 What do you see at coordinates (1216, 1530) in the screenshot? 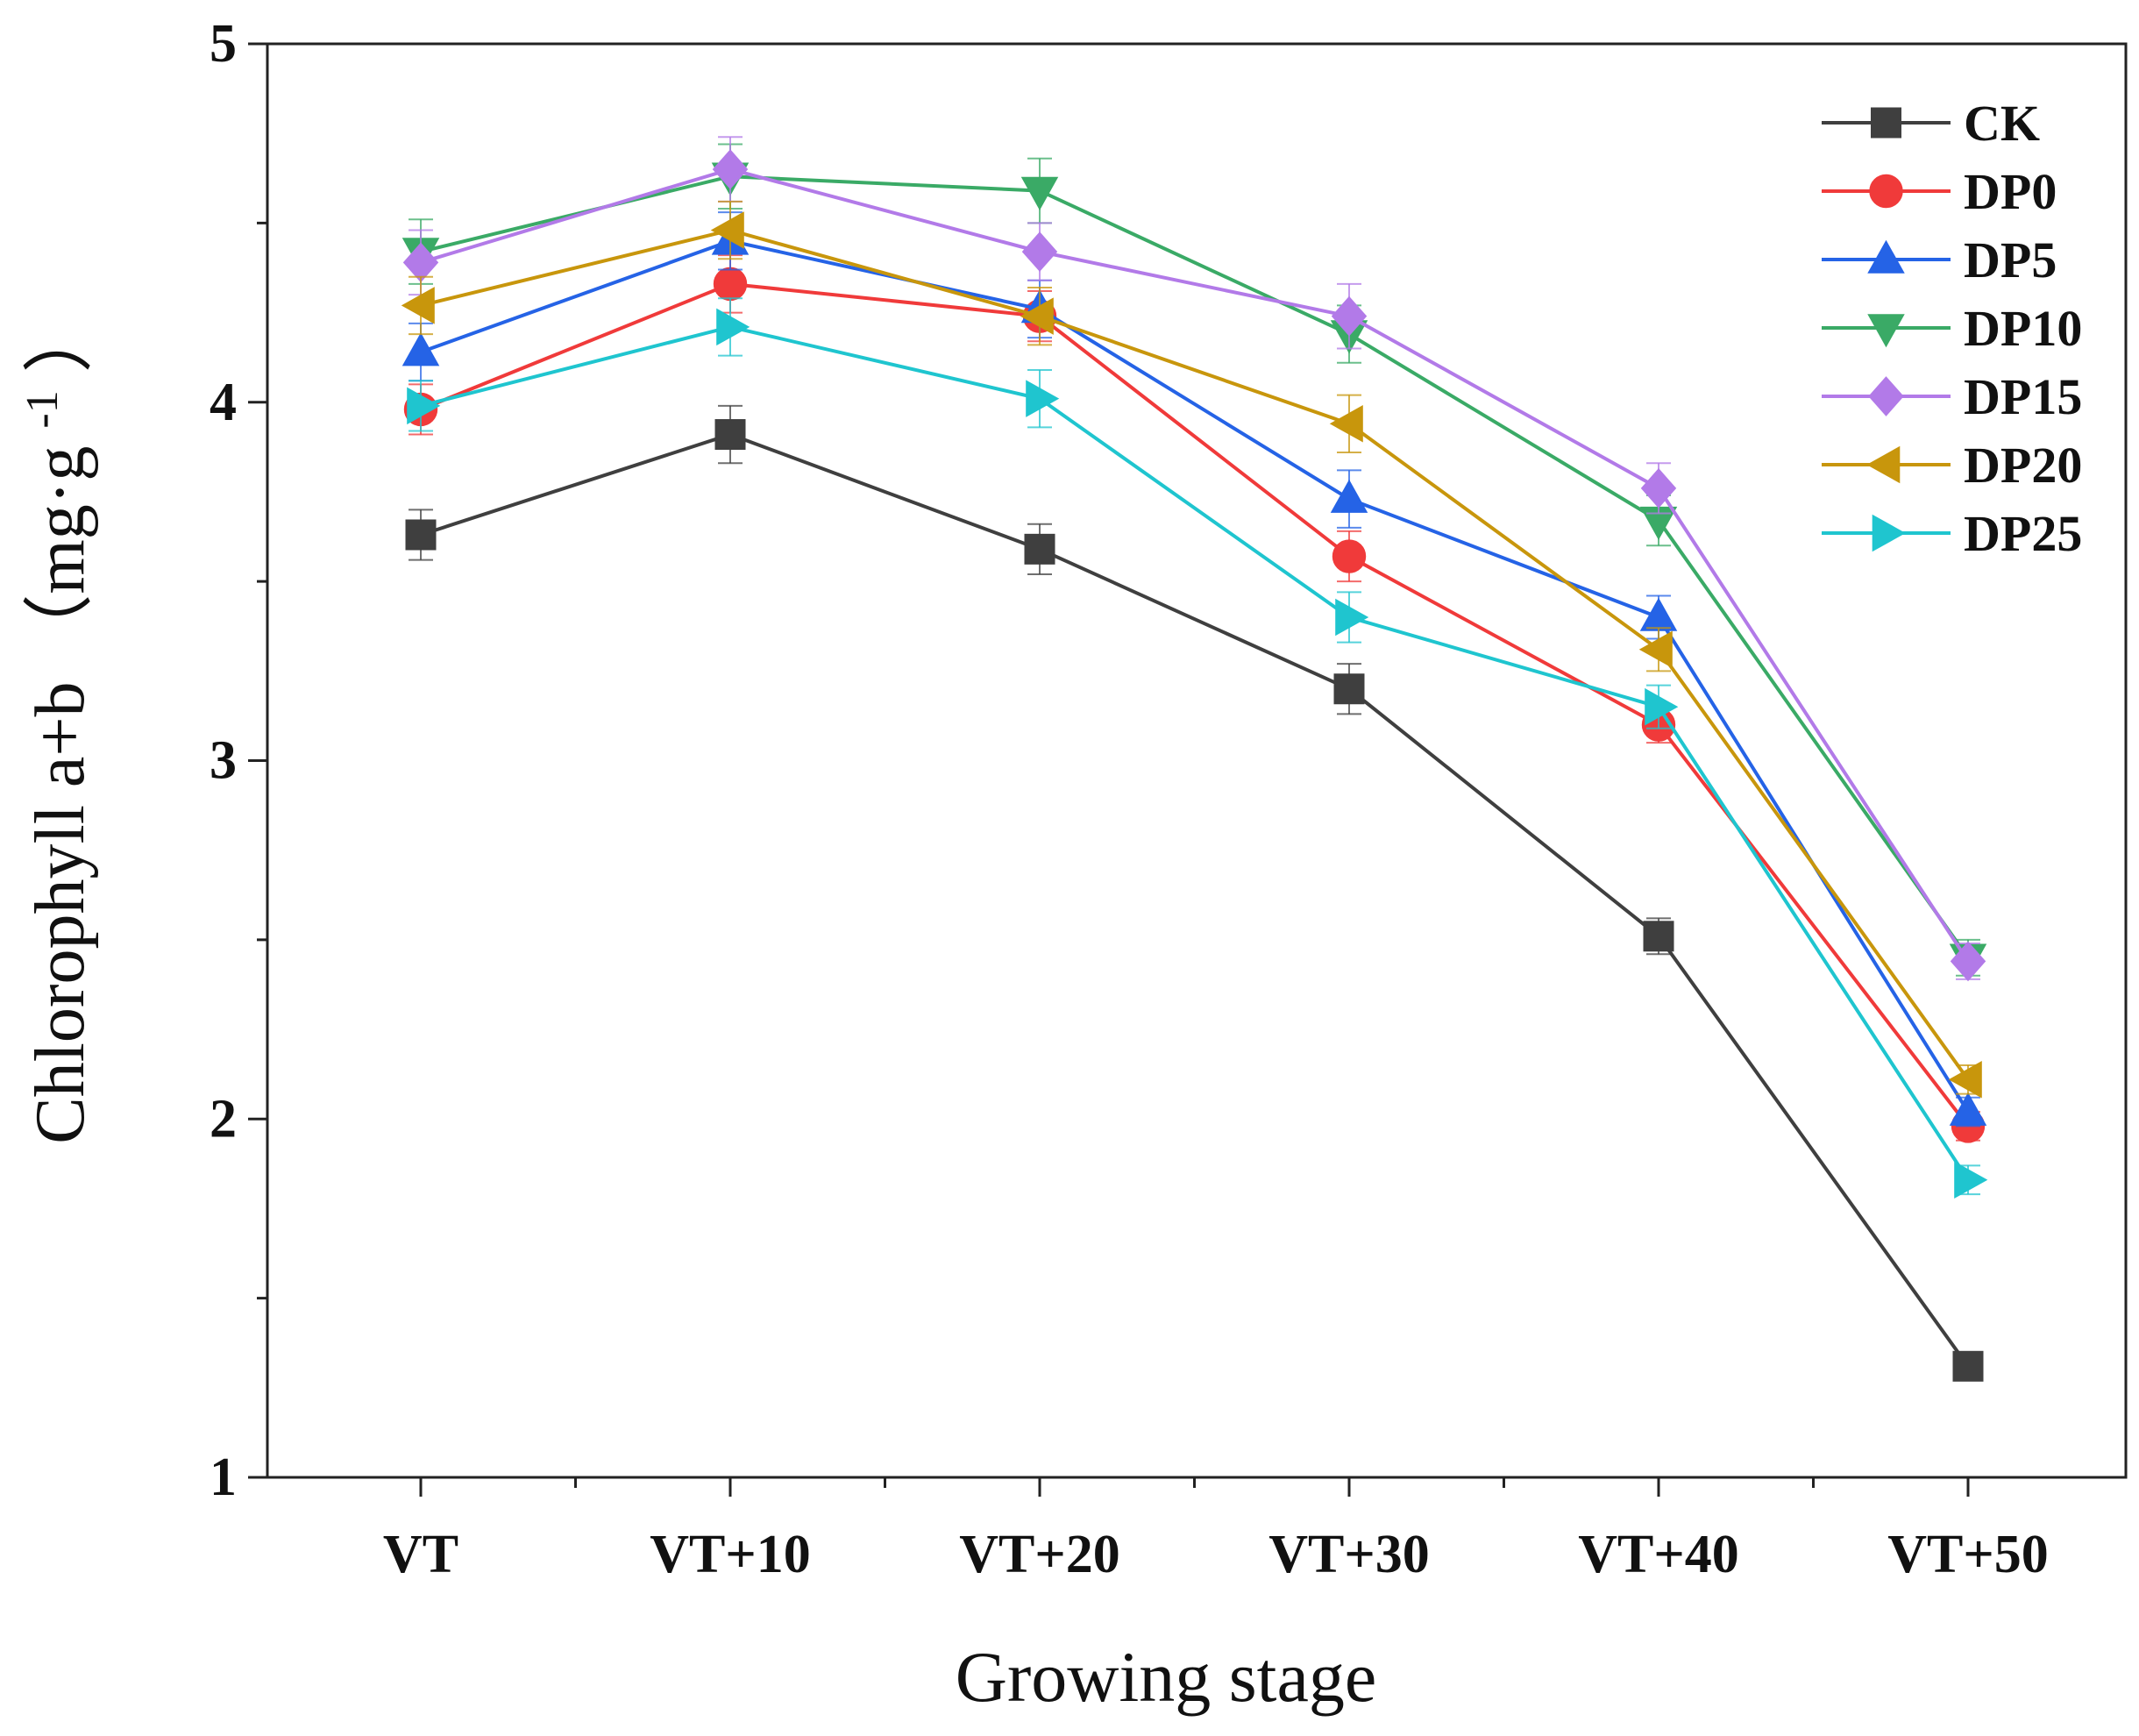
I see `x-axis: VT VT+10 VT+20 VT+30 VT+40 VT+50` at bounding box center [1216, 1530].